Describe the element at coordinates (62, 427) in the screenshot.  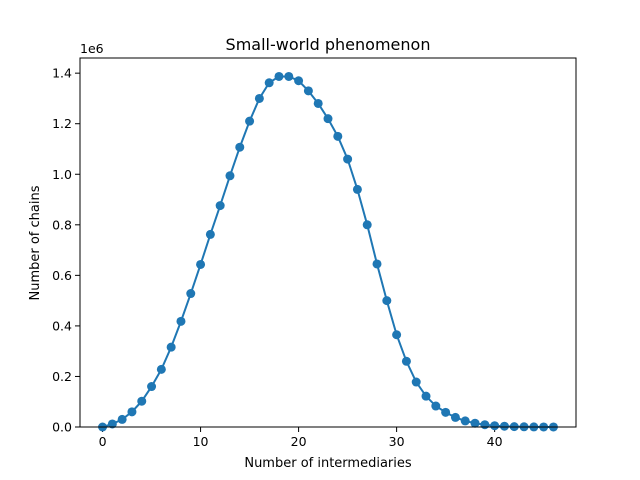
I see `y-tick-label: 0.0` at that location.